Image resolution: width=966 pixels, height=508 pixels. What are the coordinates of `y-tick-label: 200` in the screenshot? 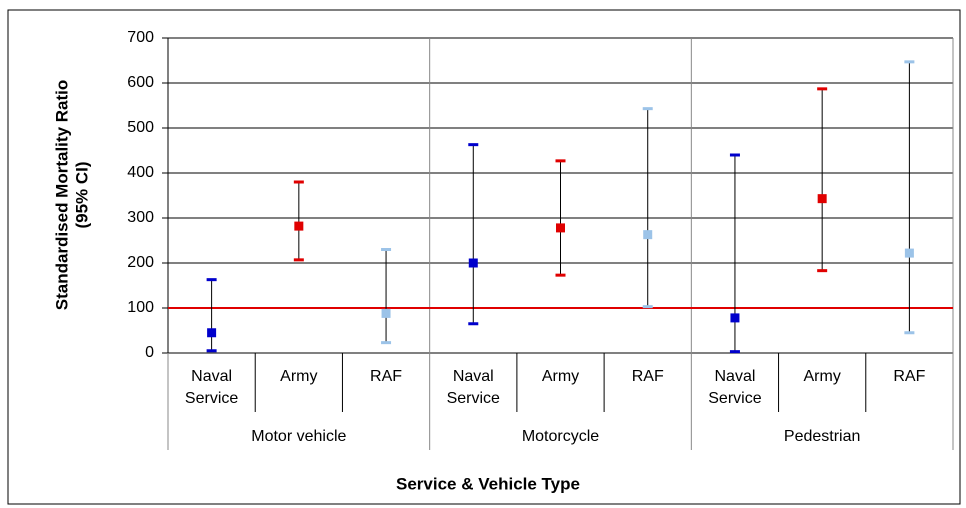 It's located at (140, 262).